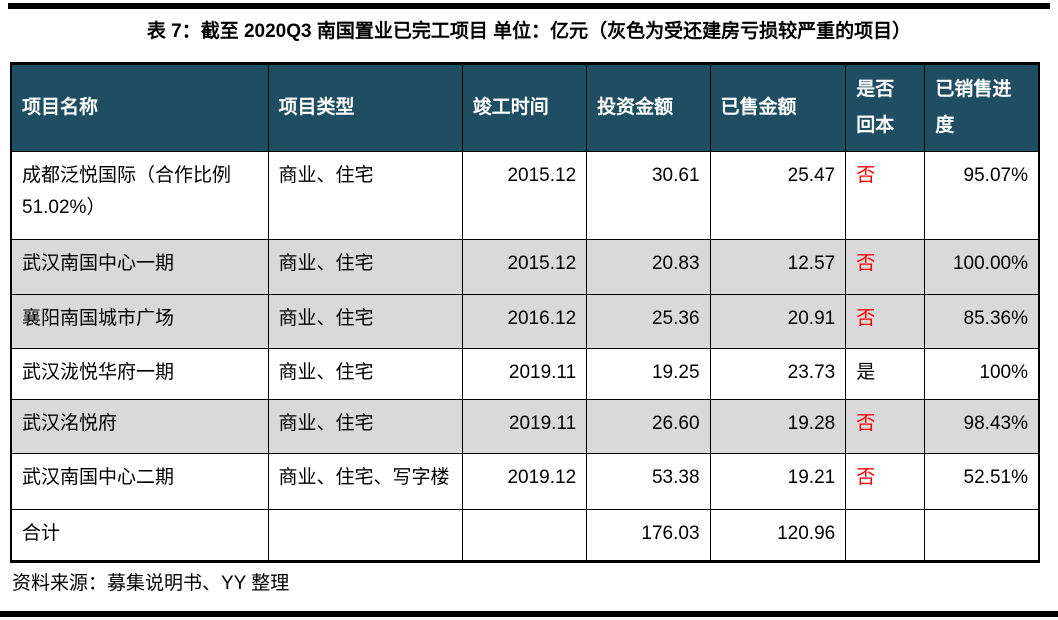 The image size is (1058, 620). I want to click on cell-sold-amount: 25.47, so click(778, 195).